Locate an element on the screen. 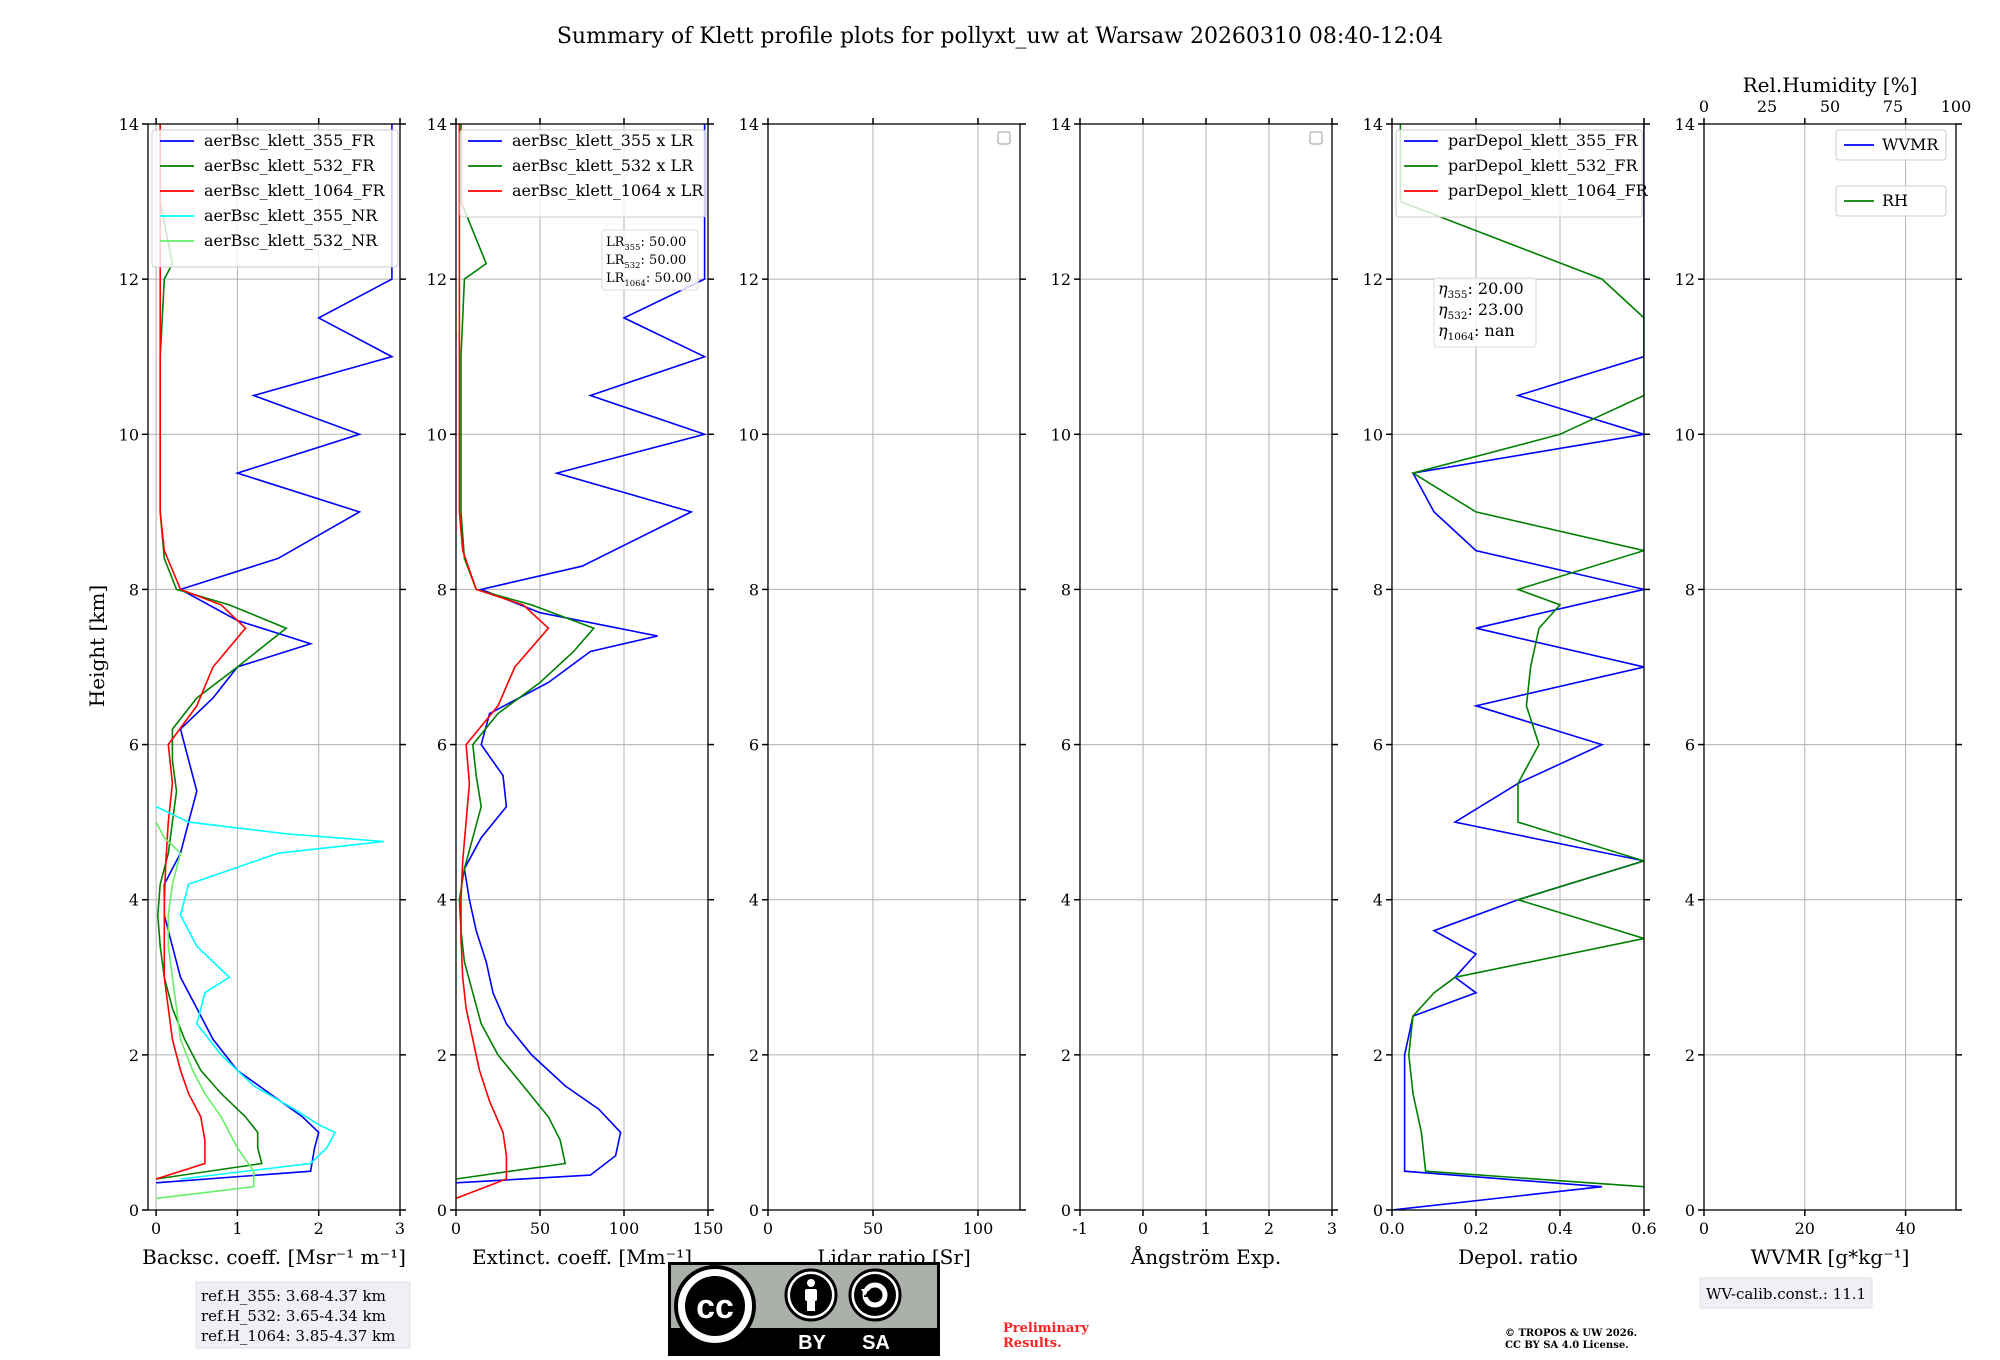 The height and width of the screenshot is (1360, 2000). legend-box-backscatter is located at coordinates (275, 198).